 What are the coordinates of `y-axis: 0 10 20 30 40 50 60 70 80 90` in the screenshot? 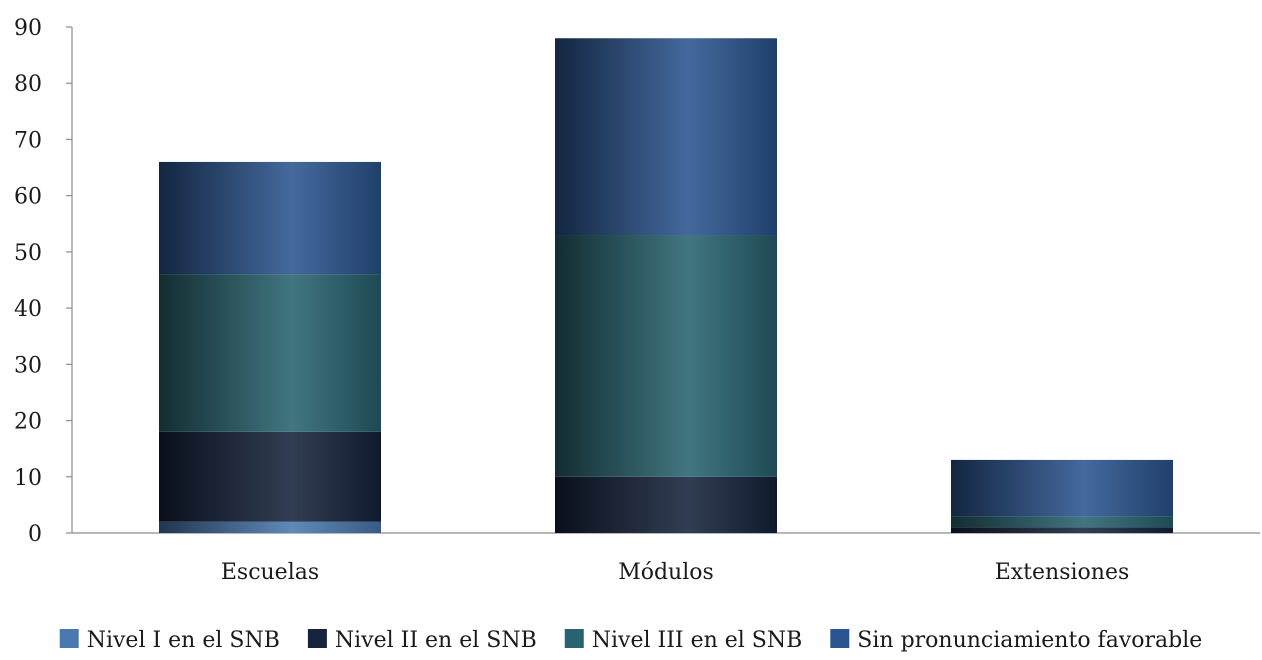 It's located at (43, 281).